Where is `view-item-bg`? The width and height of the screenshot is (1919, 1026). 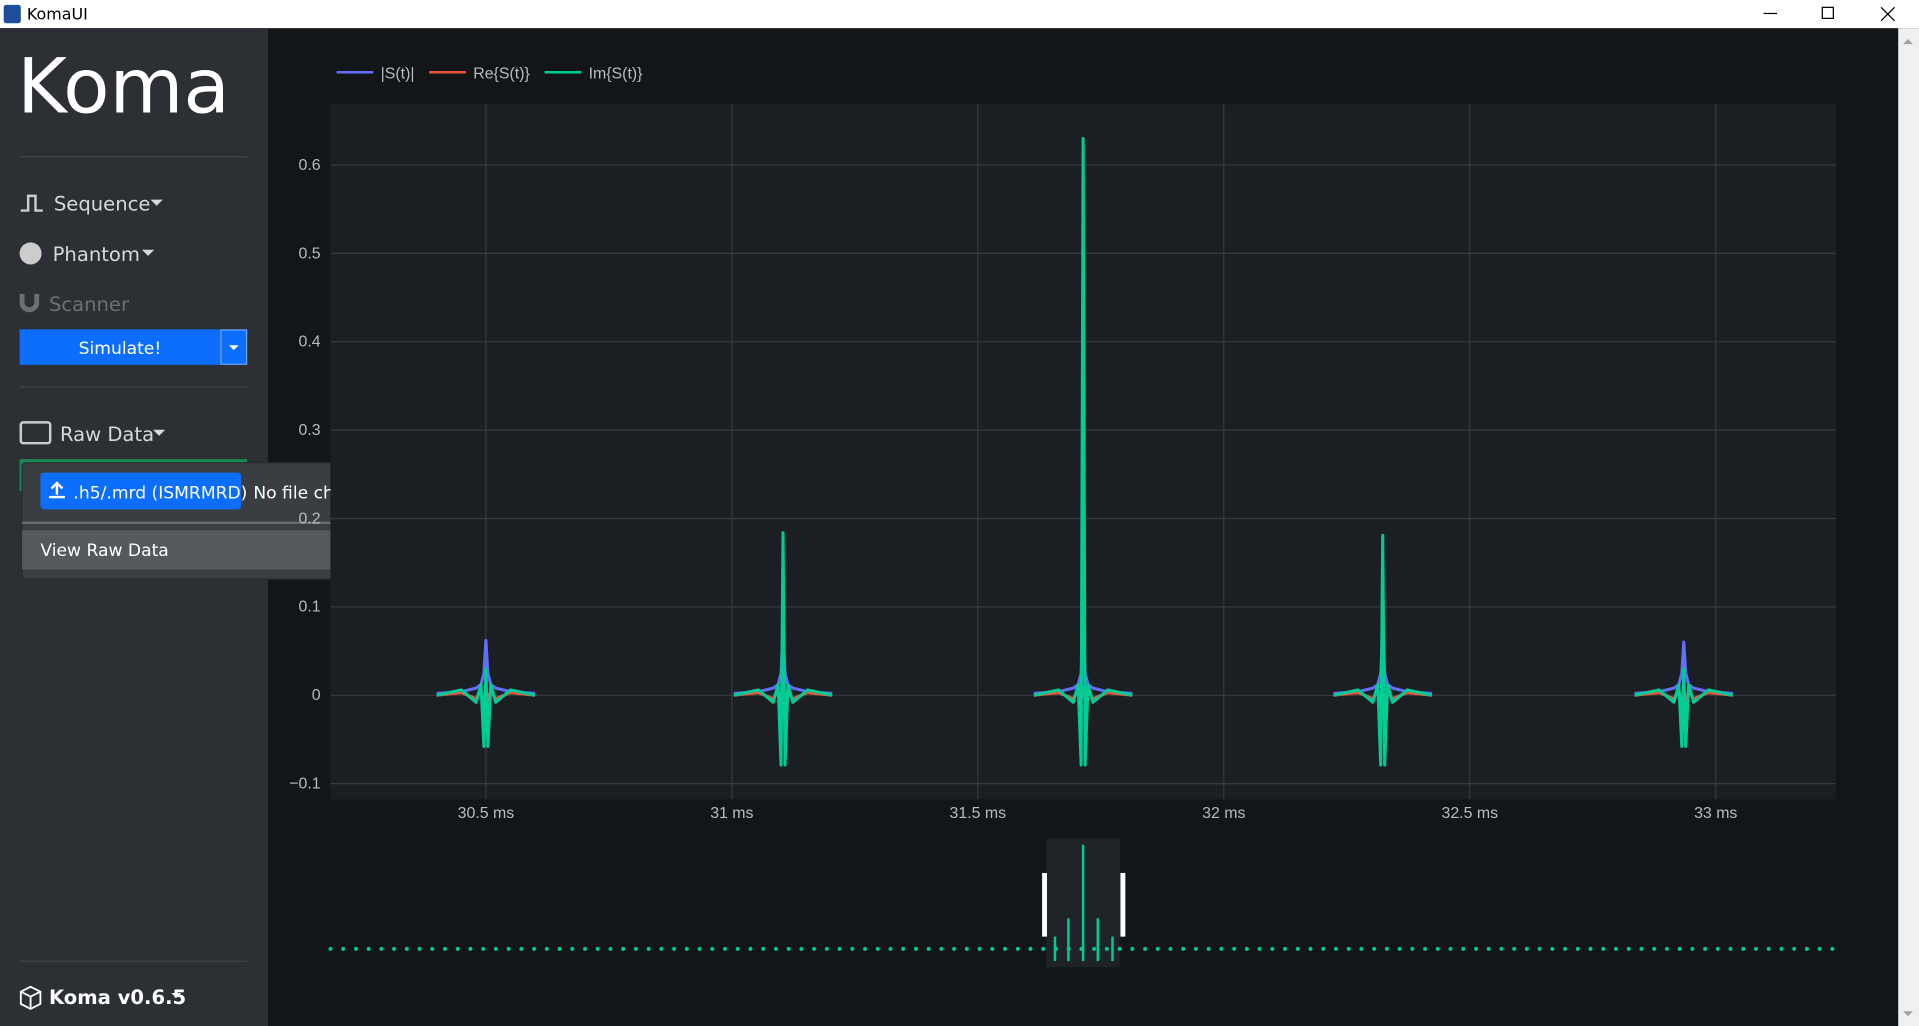
view-item-bg is located at coordinates (207, 550).